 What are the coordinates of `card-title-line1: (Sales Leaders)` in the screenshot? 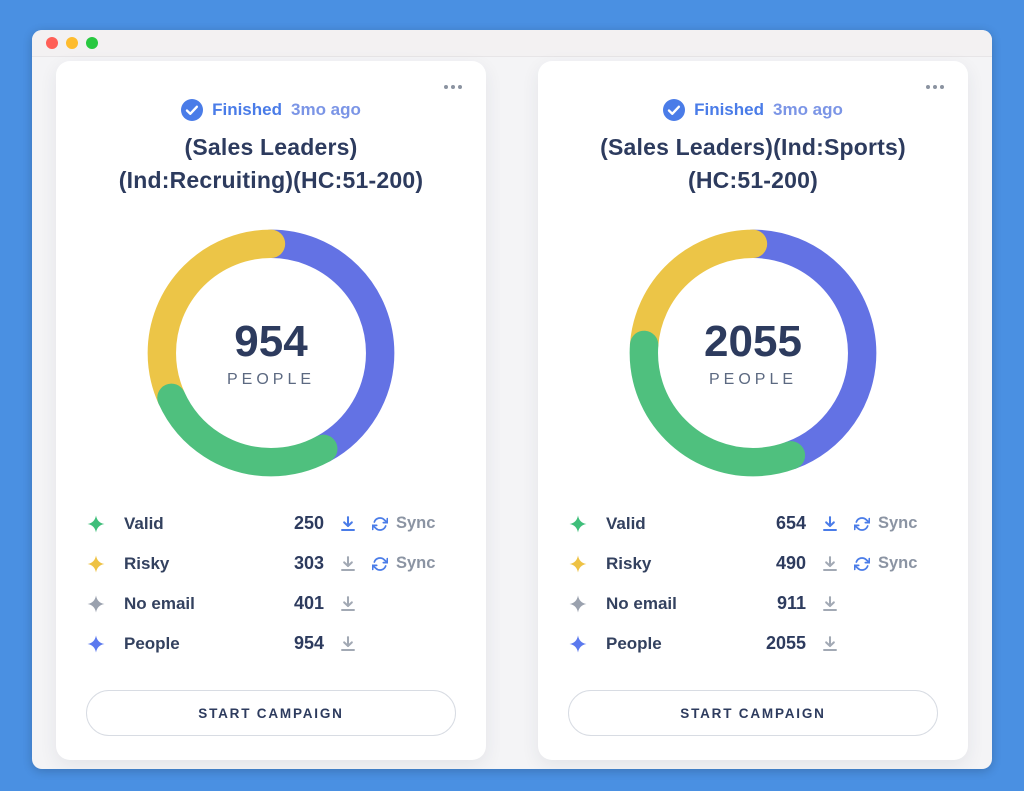 It's located at (271, 147).